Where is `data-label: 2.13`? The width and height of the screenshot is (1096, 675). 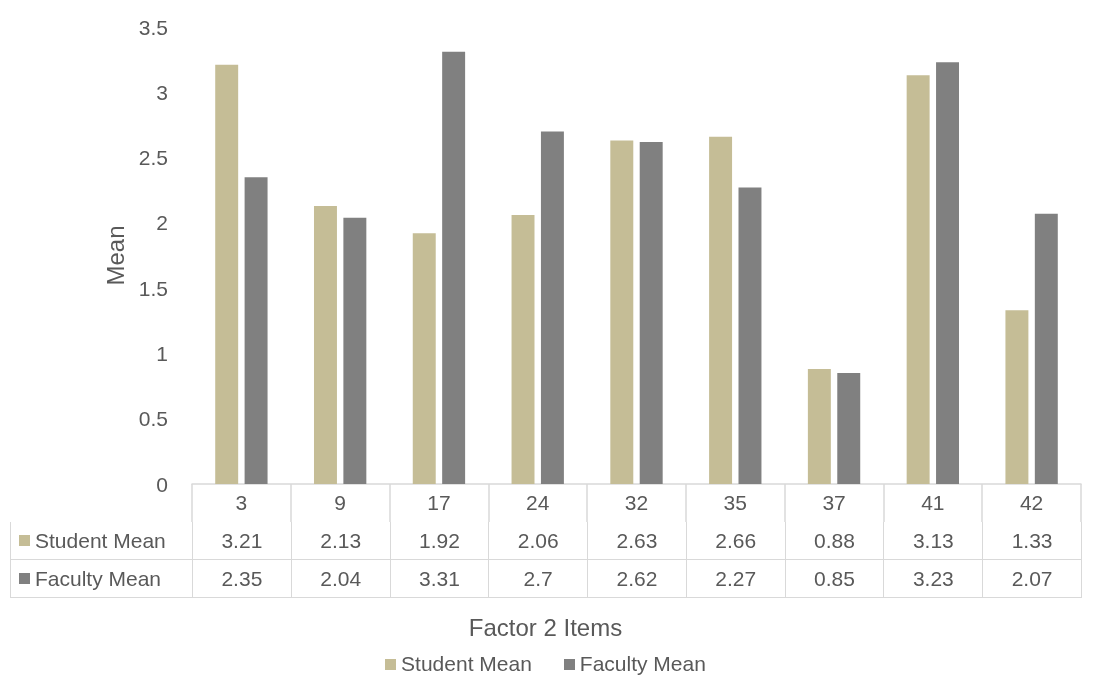
data-label: 2.13 is located at coordinates (341, 540).